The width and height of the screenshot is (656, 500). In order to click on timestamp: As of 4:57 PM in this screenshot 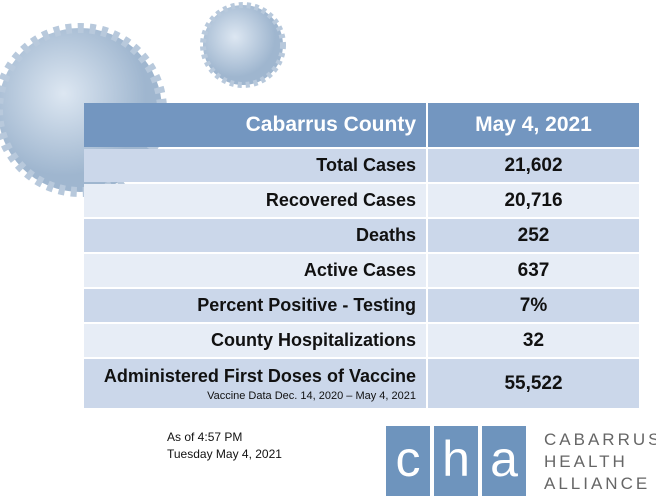, I will do `click(205, 437)`.